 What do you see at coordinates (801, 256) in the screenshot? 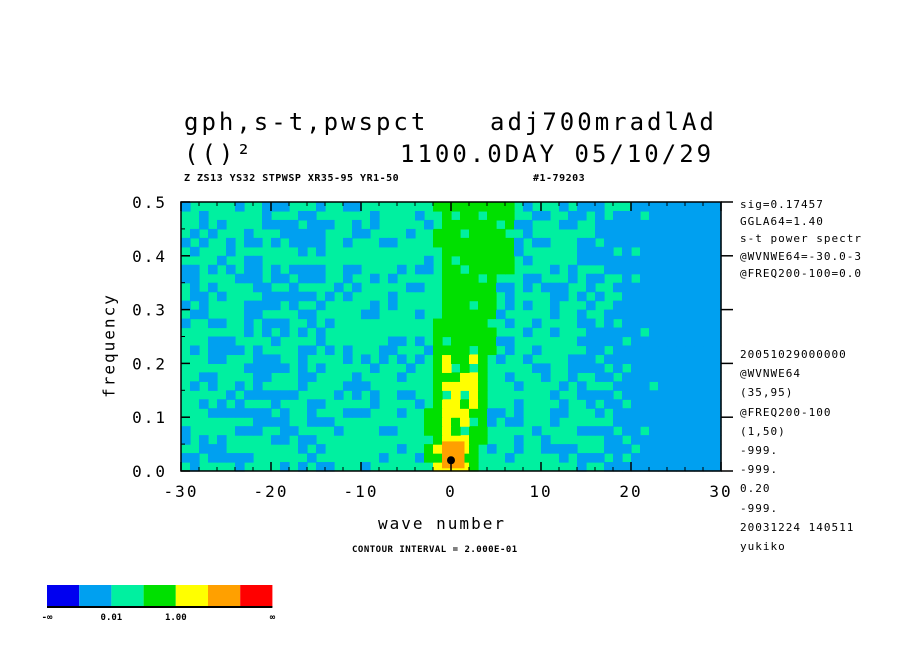
I see `side-info-line: @WVNWE64=-30.0-3` at bounding box center [801, 256].